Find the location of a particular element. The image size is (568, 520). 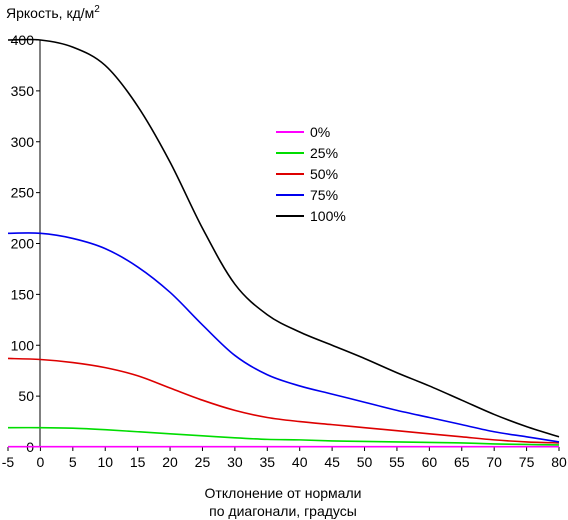

x-tick-label: 0 is located at coordinates (41, 462).